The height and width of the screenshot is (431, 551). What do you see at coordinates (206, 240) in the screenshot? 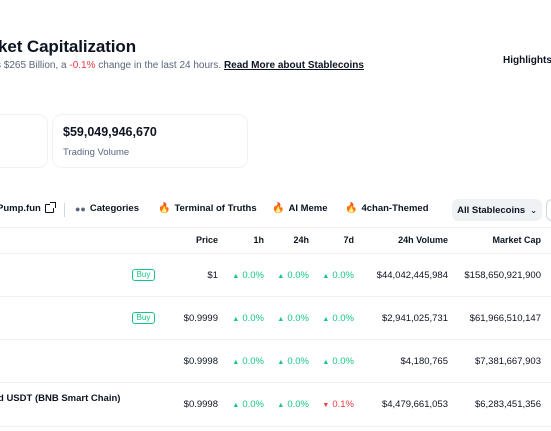
I see `col-header-price: Price` at bounding box center [206, 240].